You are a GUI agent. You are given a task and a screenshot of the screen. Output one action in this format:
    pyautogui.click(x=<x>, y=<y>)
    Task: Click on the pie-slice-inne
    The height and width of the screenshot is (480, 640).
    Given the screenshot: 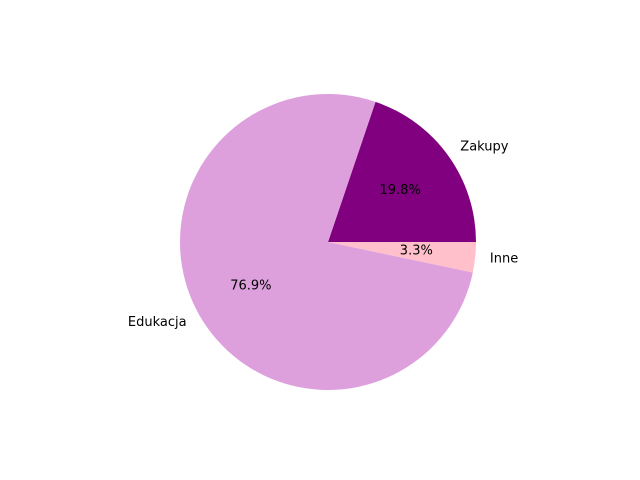 What is the action you would take?
    pyautogui.click(x=402, y=257)
    